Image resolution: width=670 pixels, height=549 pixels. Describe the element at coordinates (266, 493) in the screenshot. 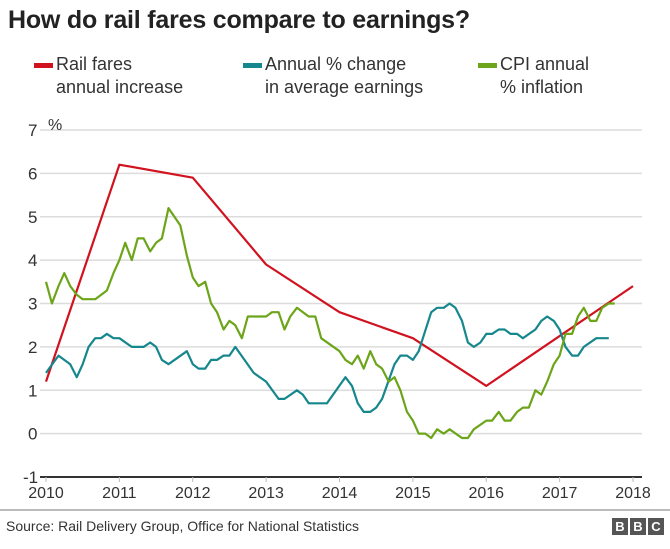

I see `x-tick-label: 2013` at that location.